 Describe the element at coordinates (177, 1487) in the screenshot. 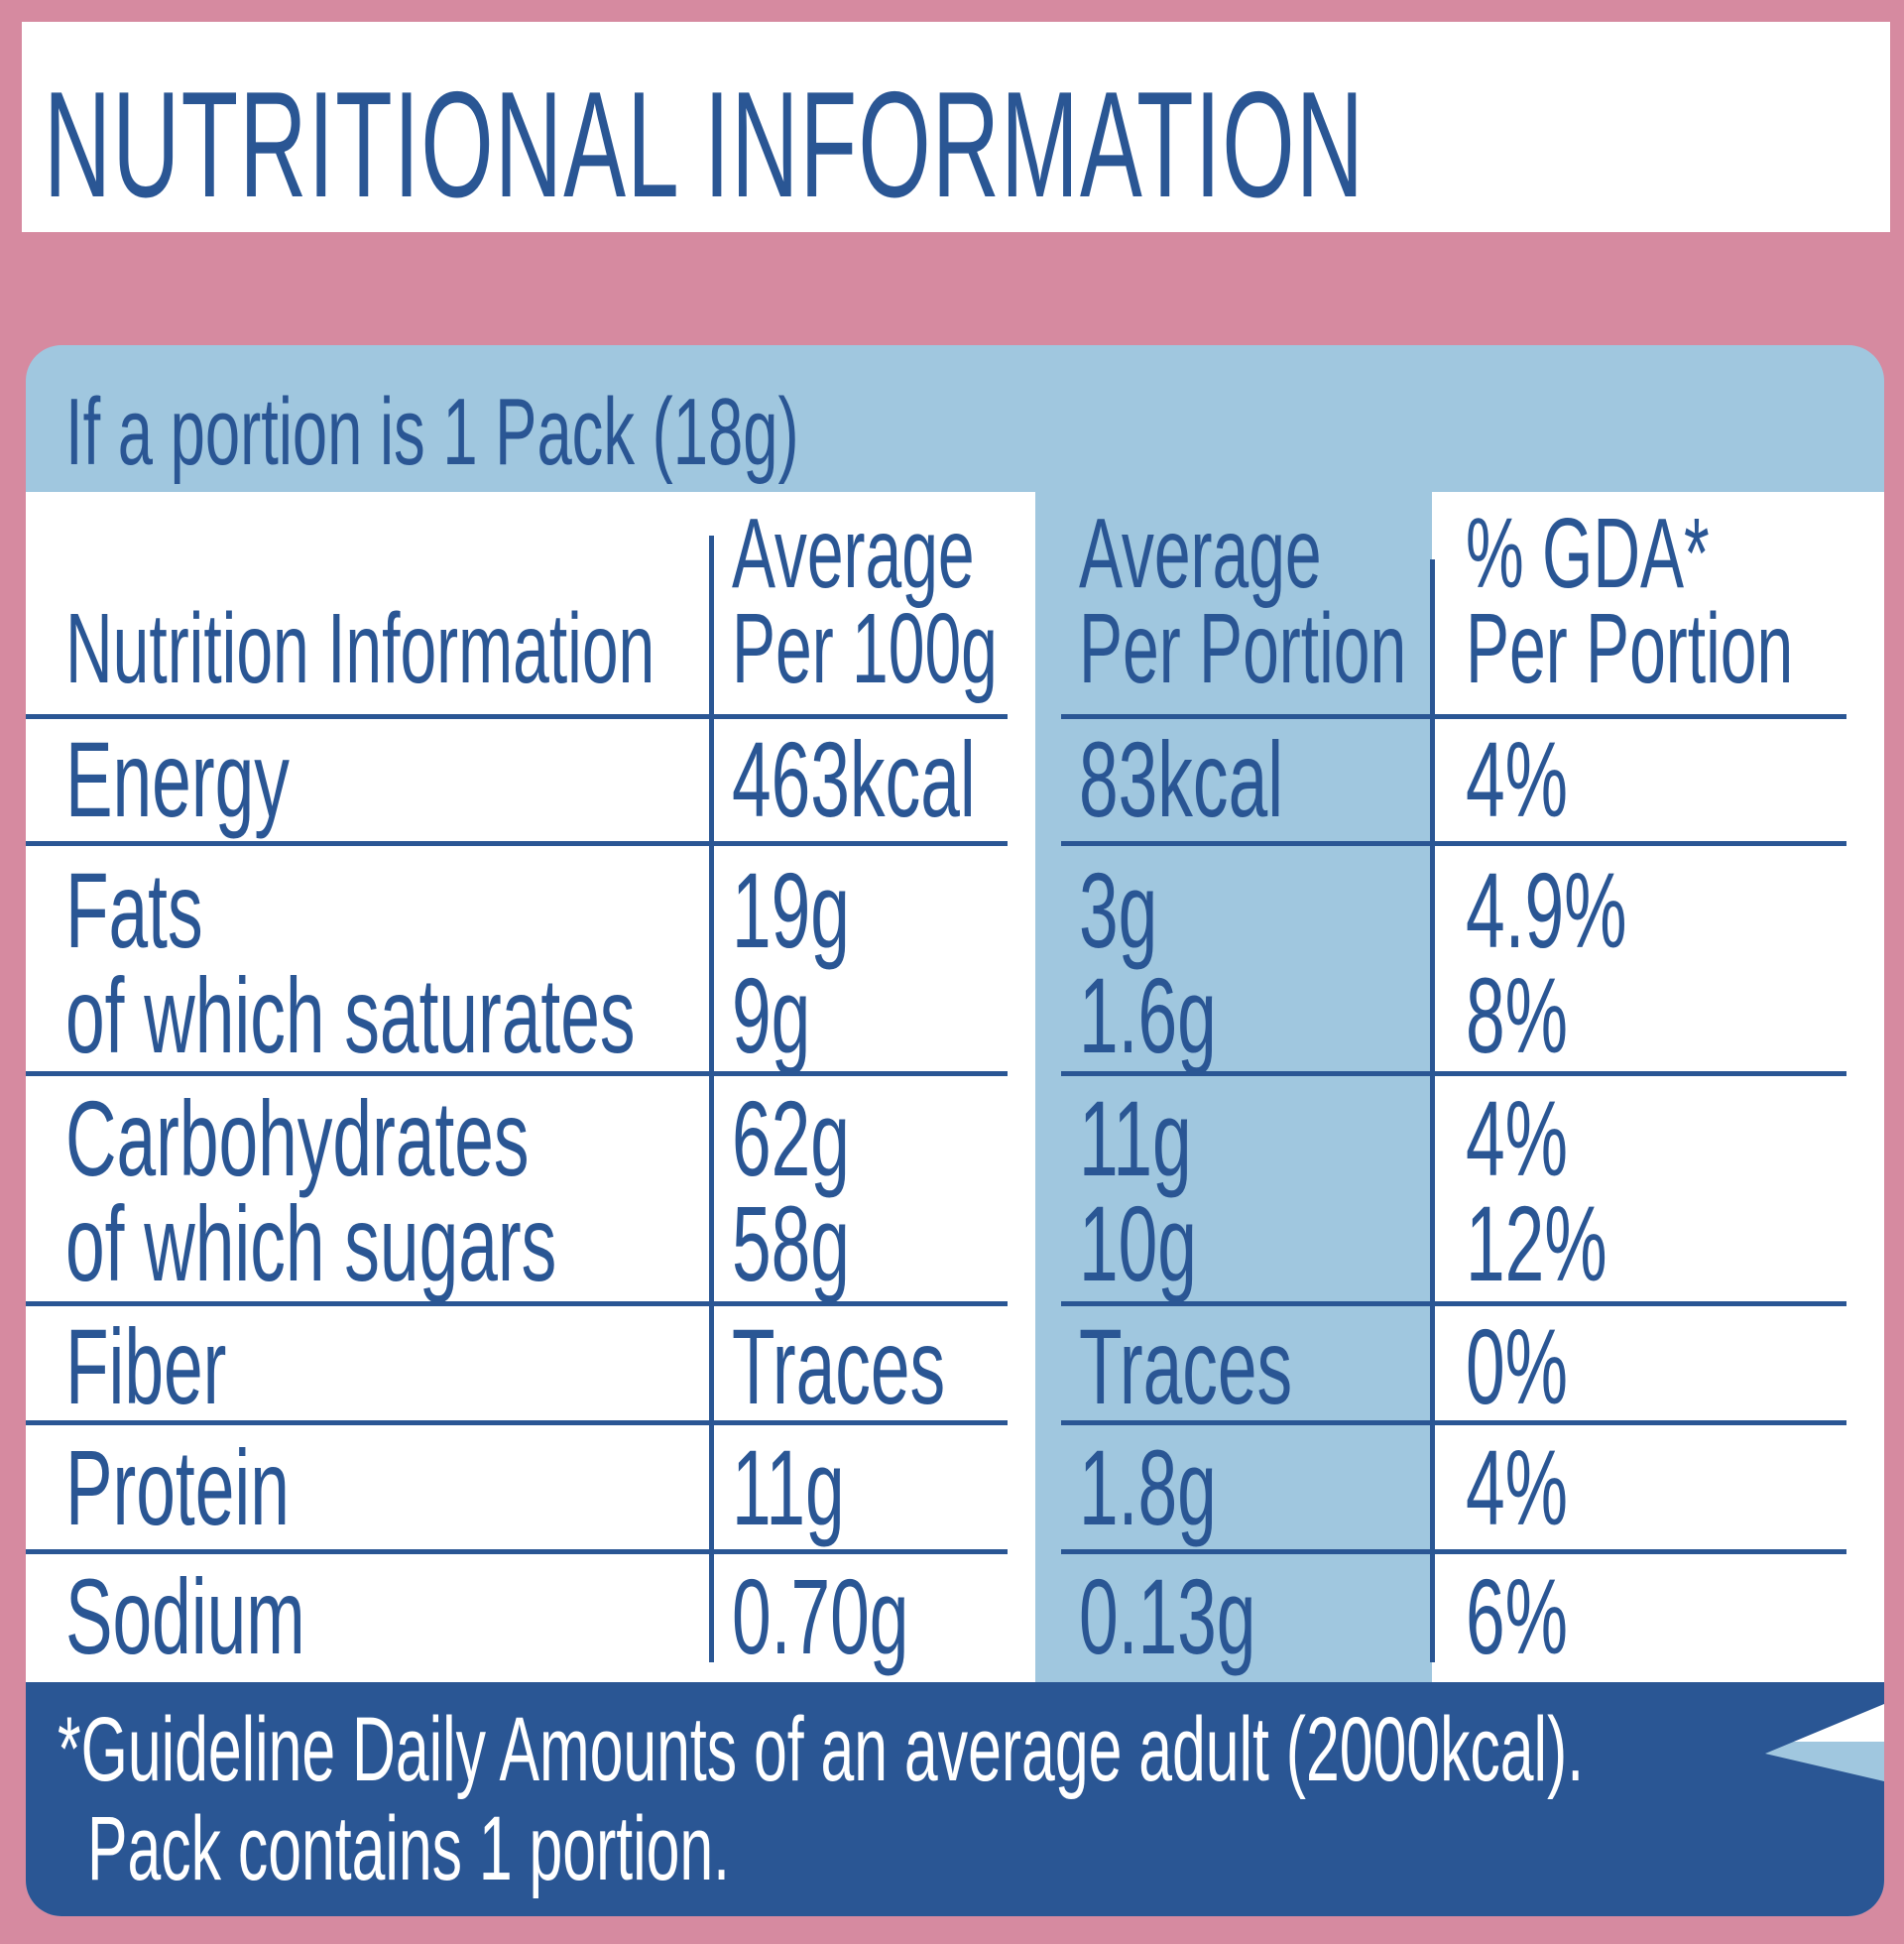

I see `row-name-protein: Protein` at that location.